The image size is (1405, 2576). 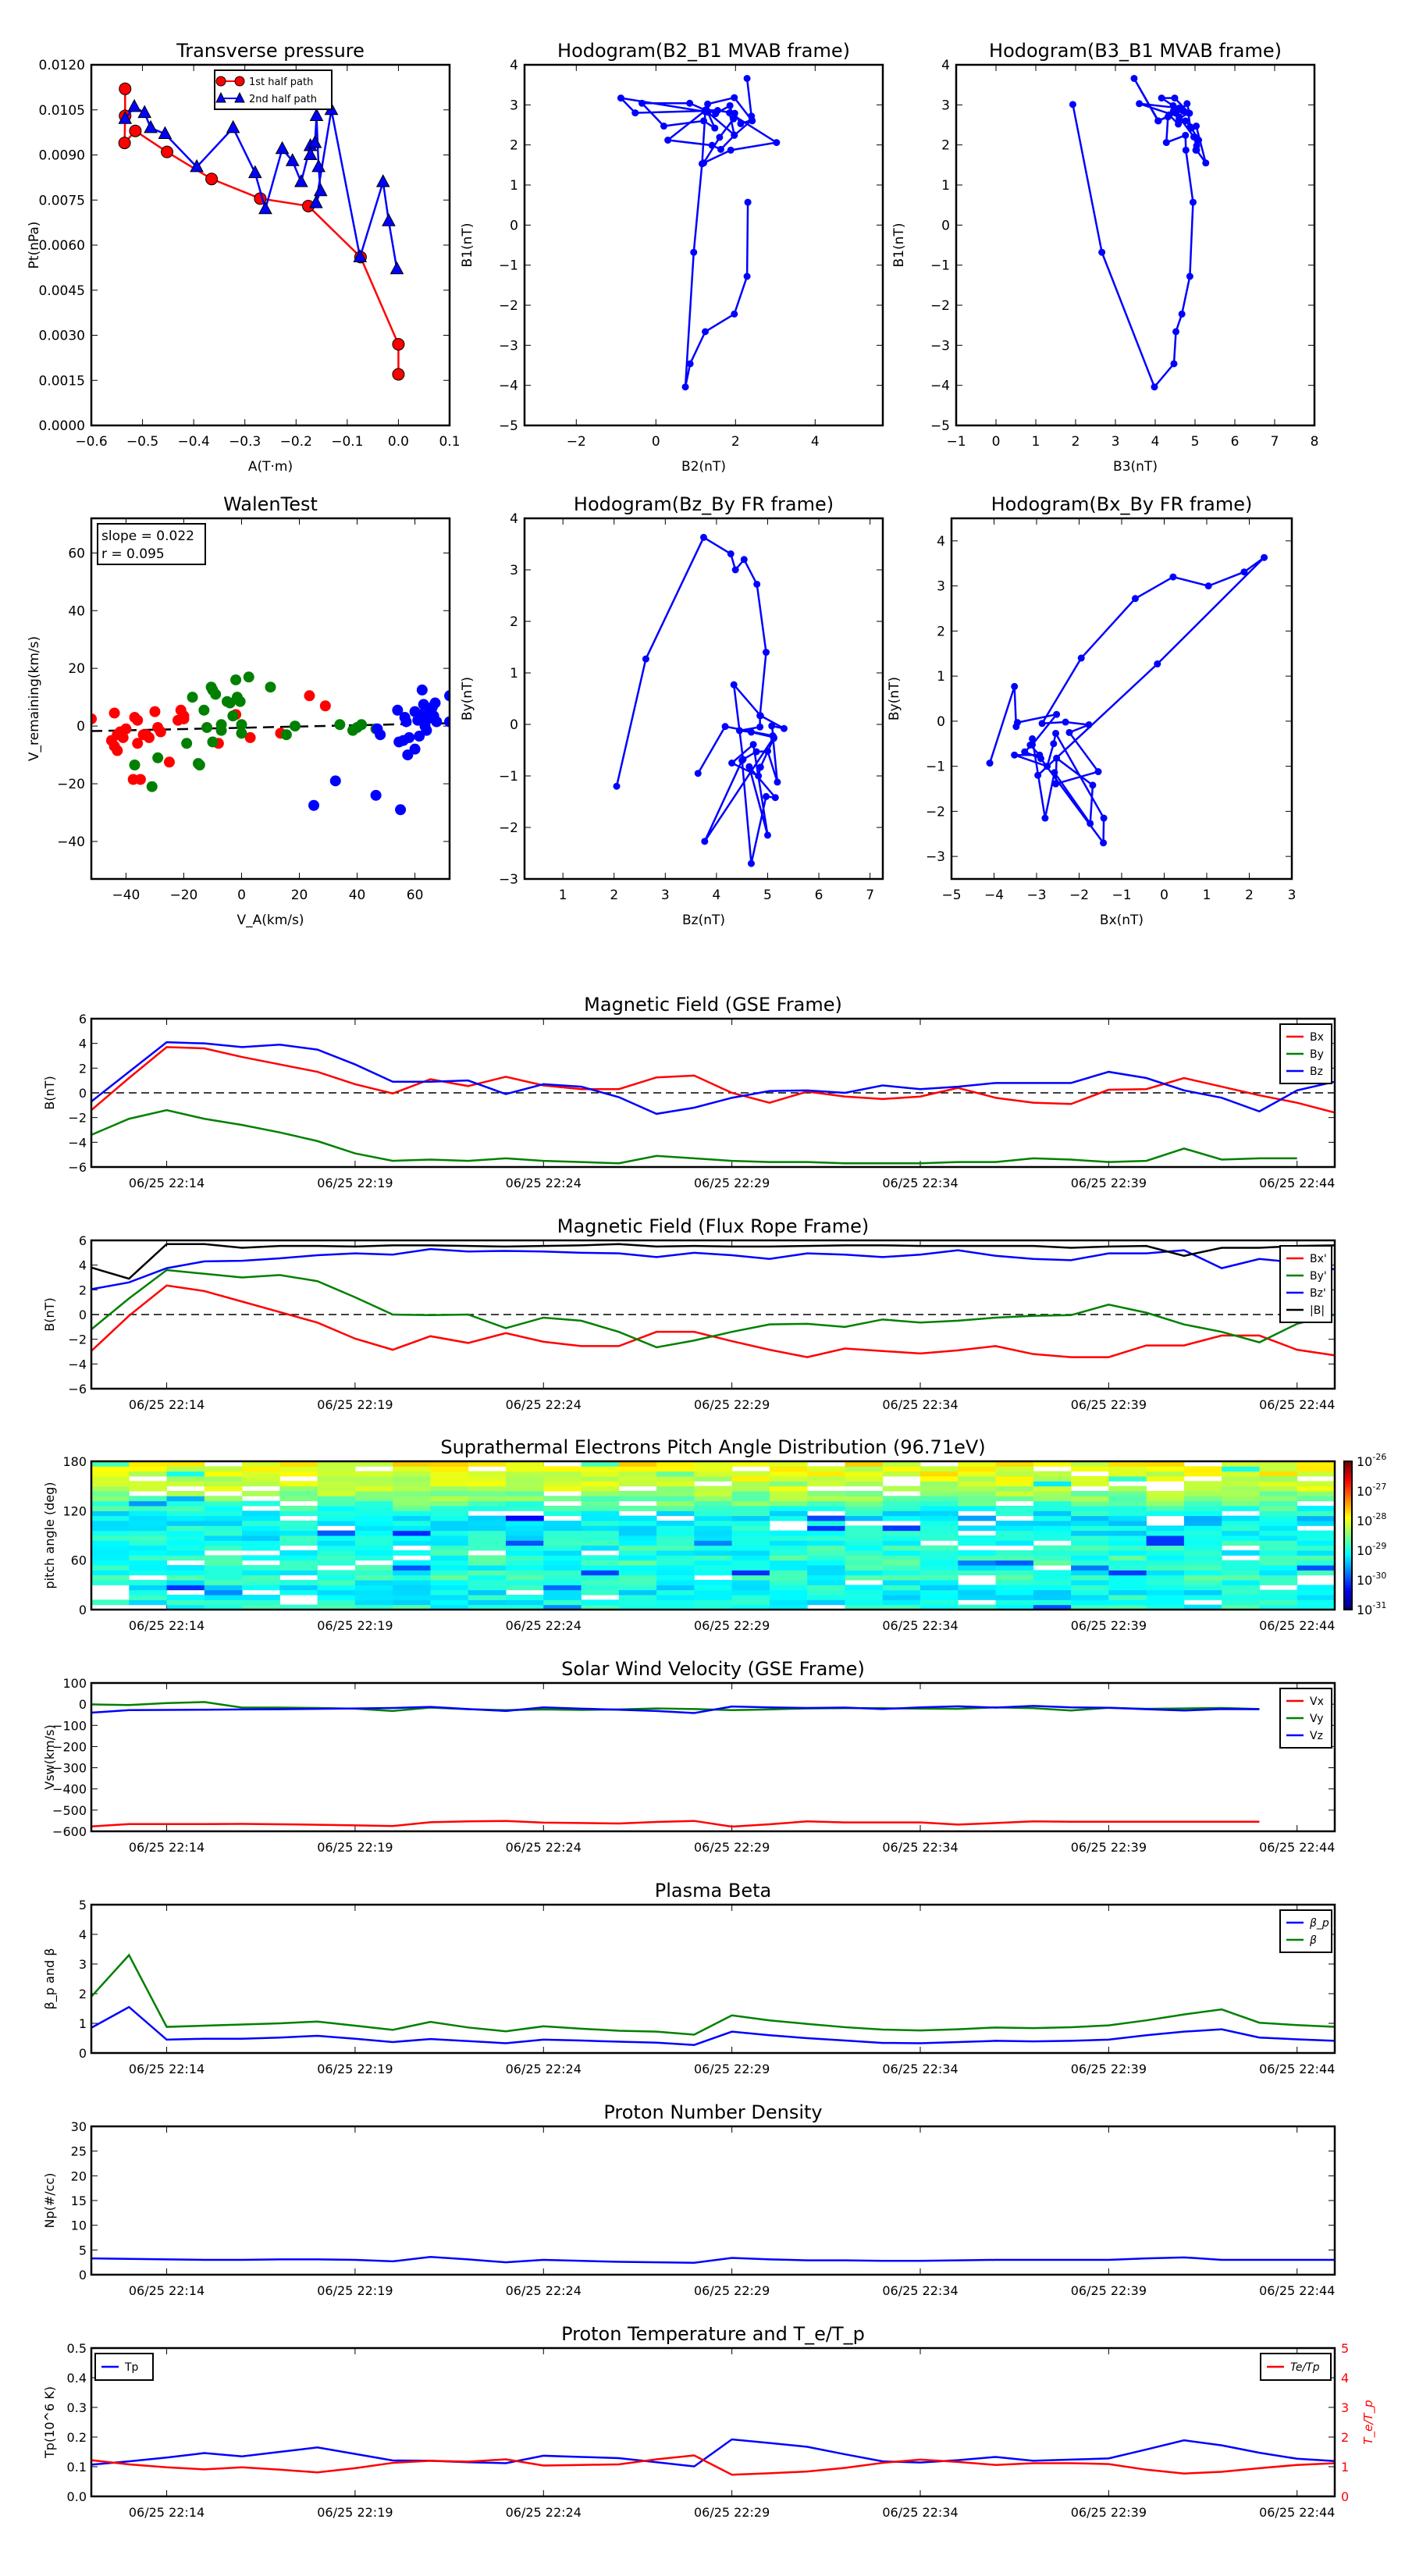 What do you see at coordinates (1121, 895) in the screenshot?
I see `x-tick-label: −1` at bounding box center [1121, 895].